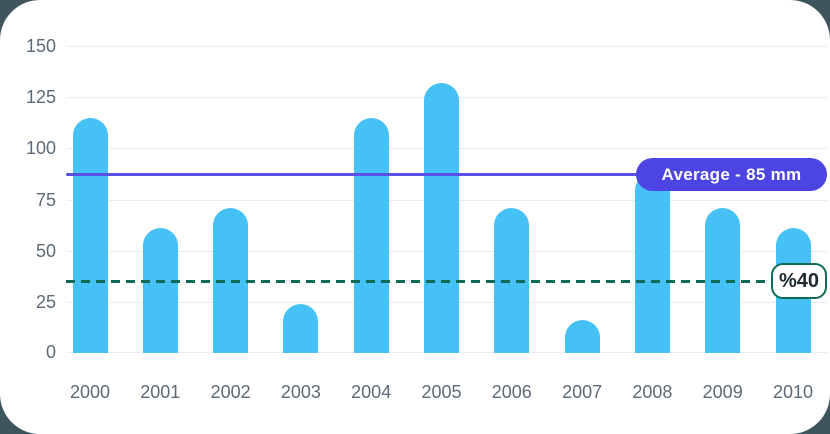 The height and width of the screenshot is (434, 830). What do you see at coordinates (371, 235) in the screenshot?
I see `bar-2004` at bounding box center [371, 235].